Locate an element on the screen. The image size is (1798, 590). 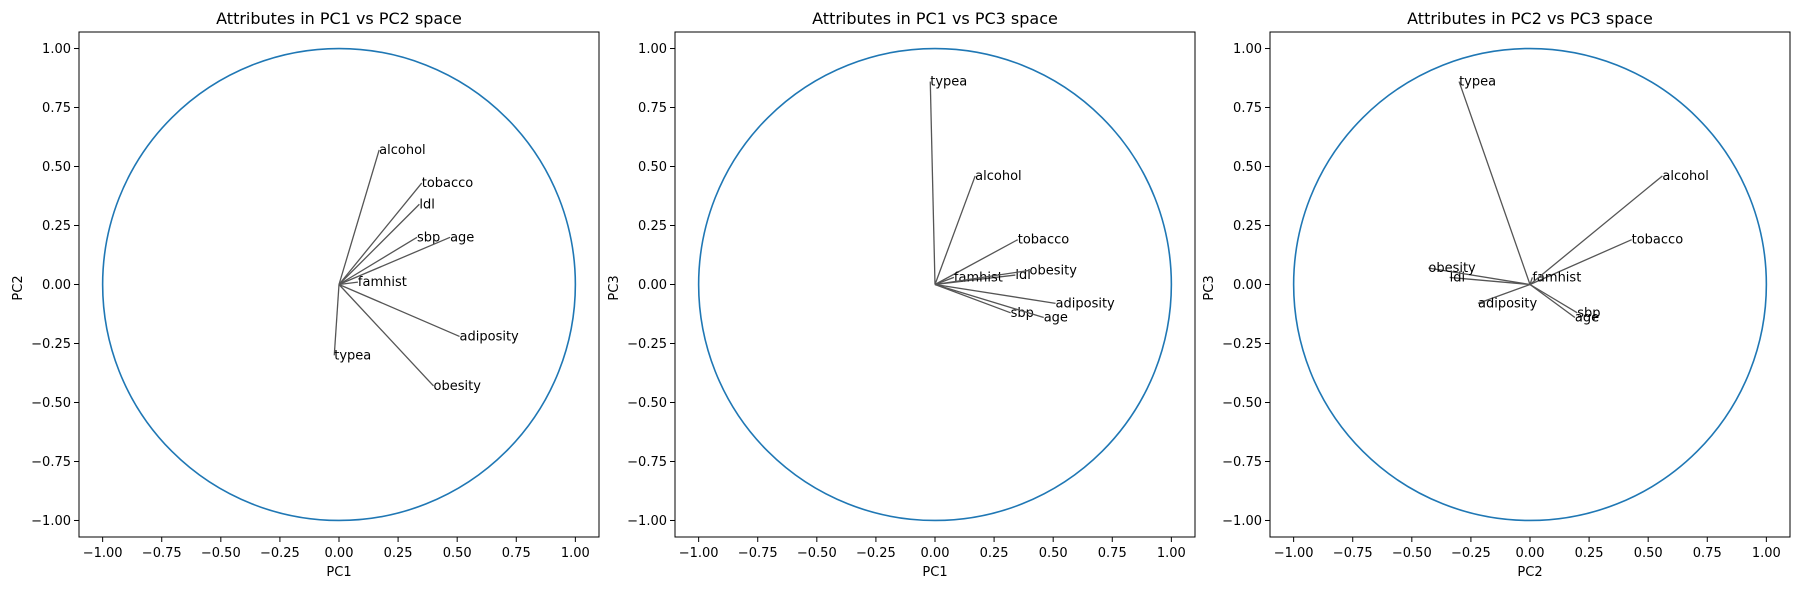
chart-title: Attributes in PC1 vs PC2 space is located at coordinates (339, 18).